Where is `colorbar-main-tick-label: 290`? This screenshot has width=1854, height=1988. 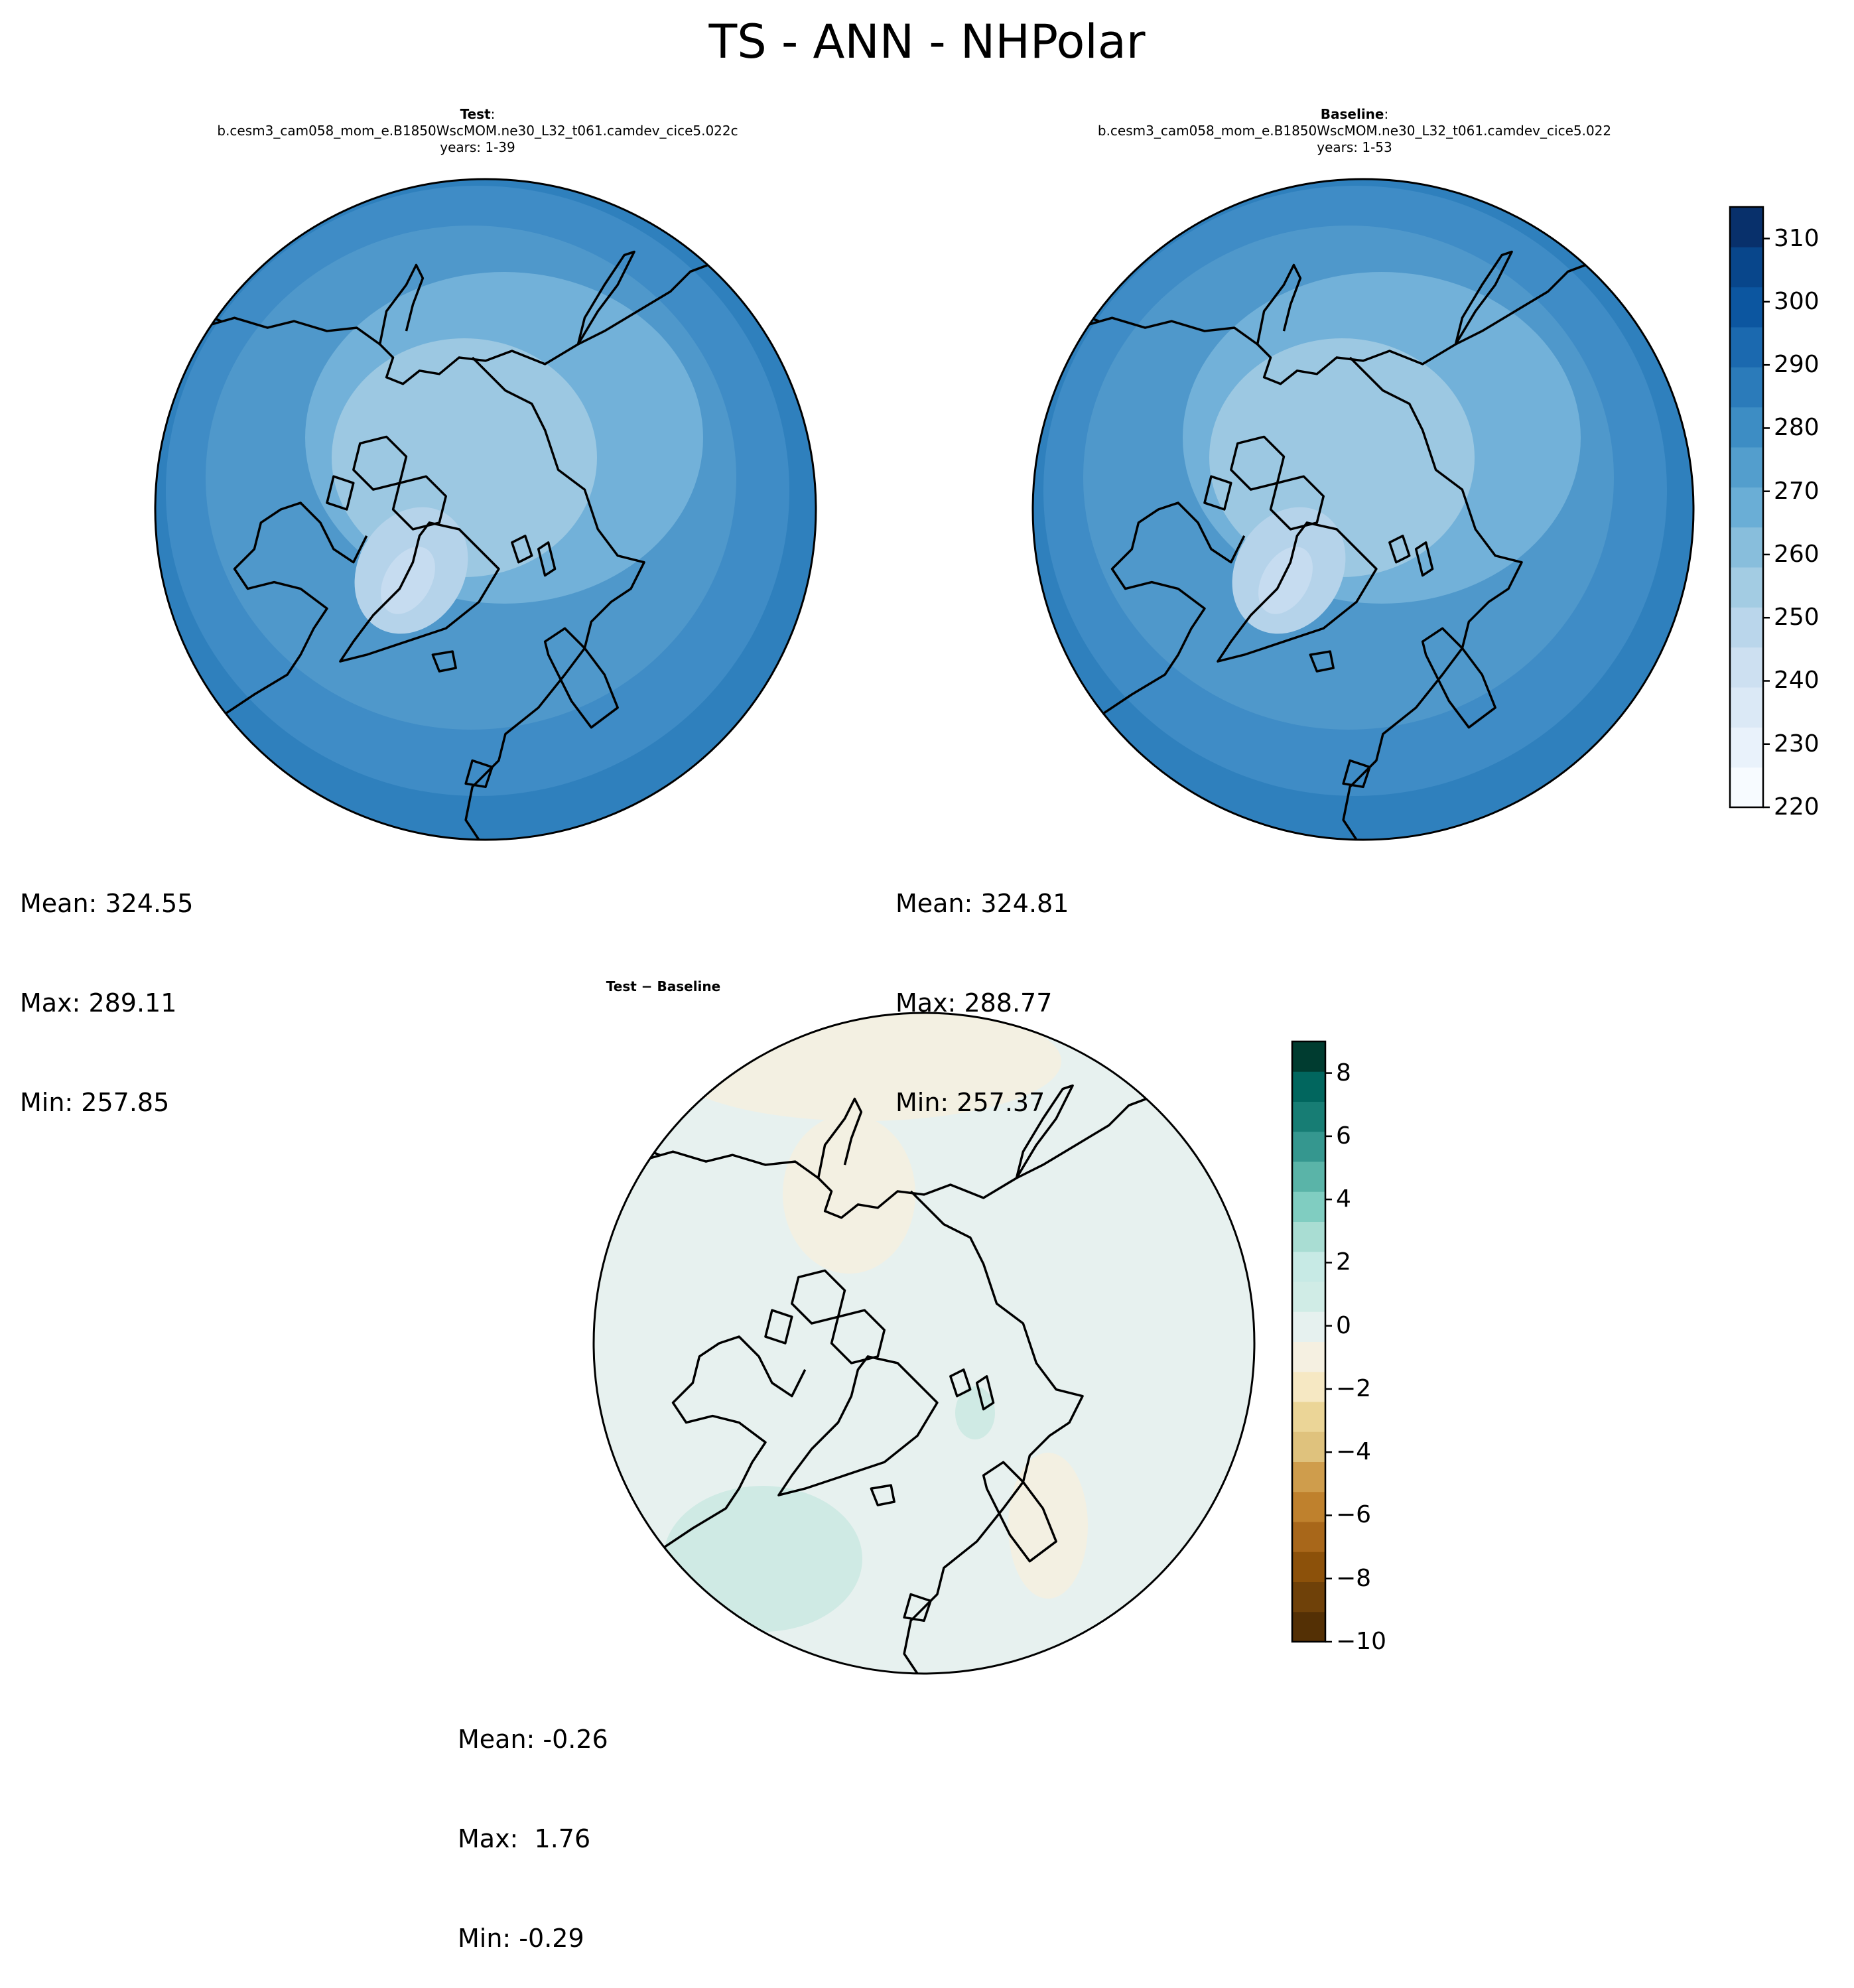 colorbar-main-tick-label: 290 is located at coordinates (1797, 365).